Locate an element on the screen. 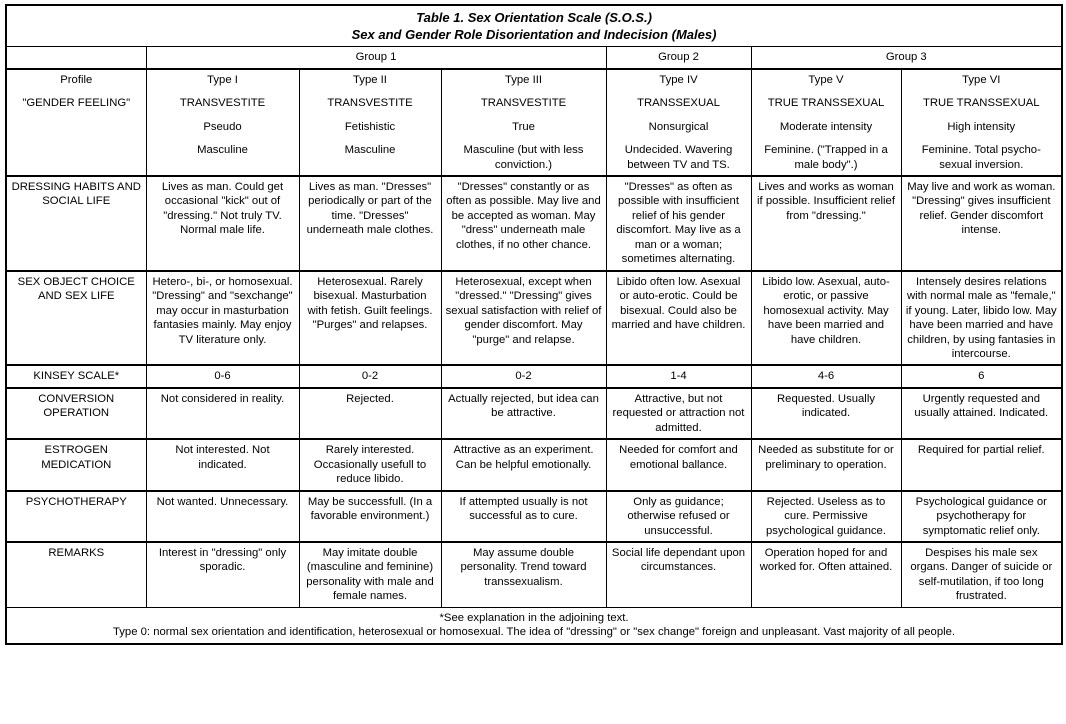 The height and width of the screenshot is (724, 1066). group-header-row: Group 1 Group 2 Group 3 is located at coordinates (534, 58).